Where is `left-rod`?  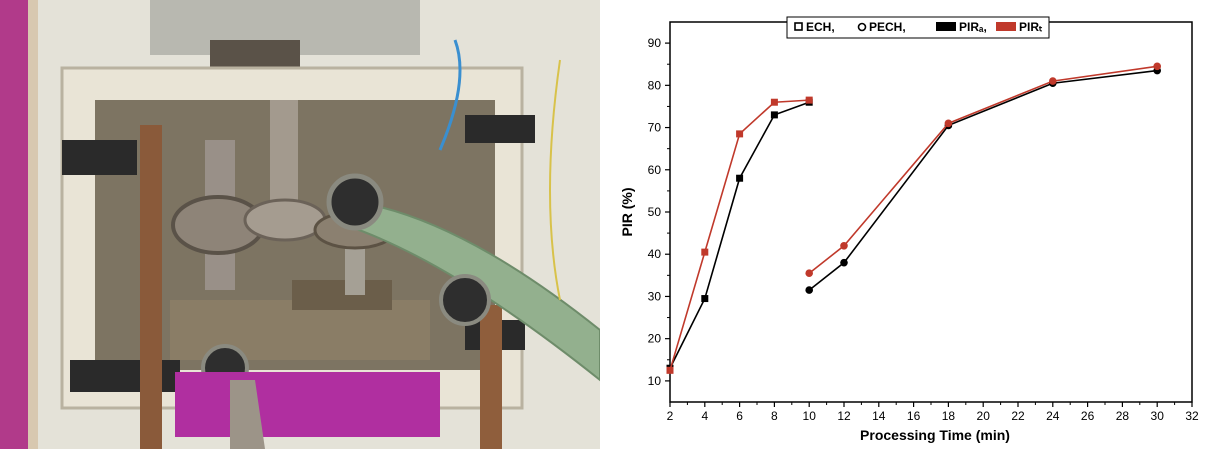
left-rod is located at coordinates (151, 287).